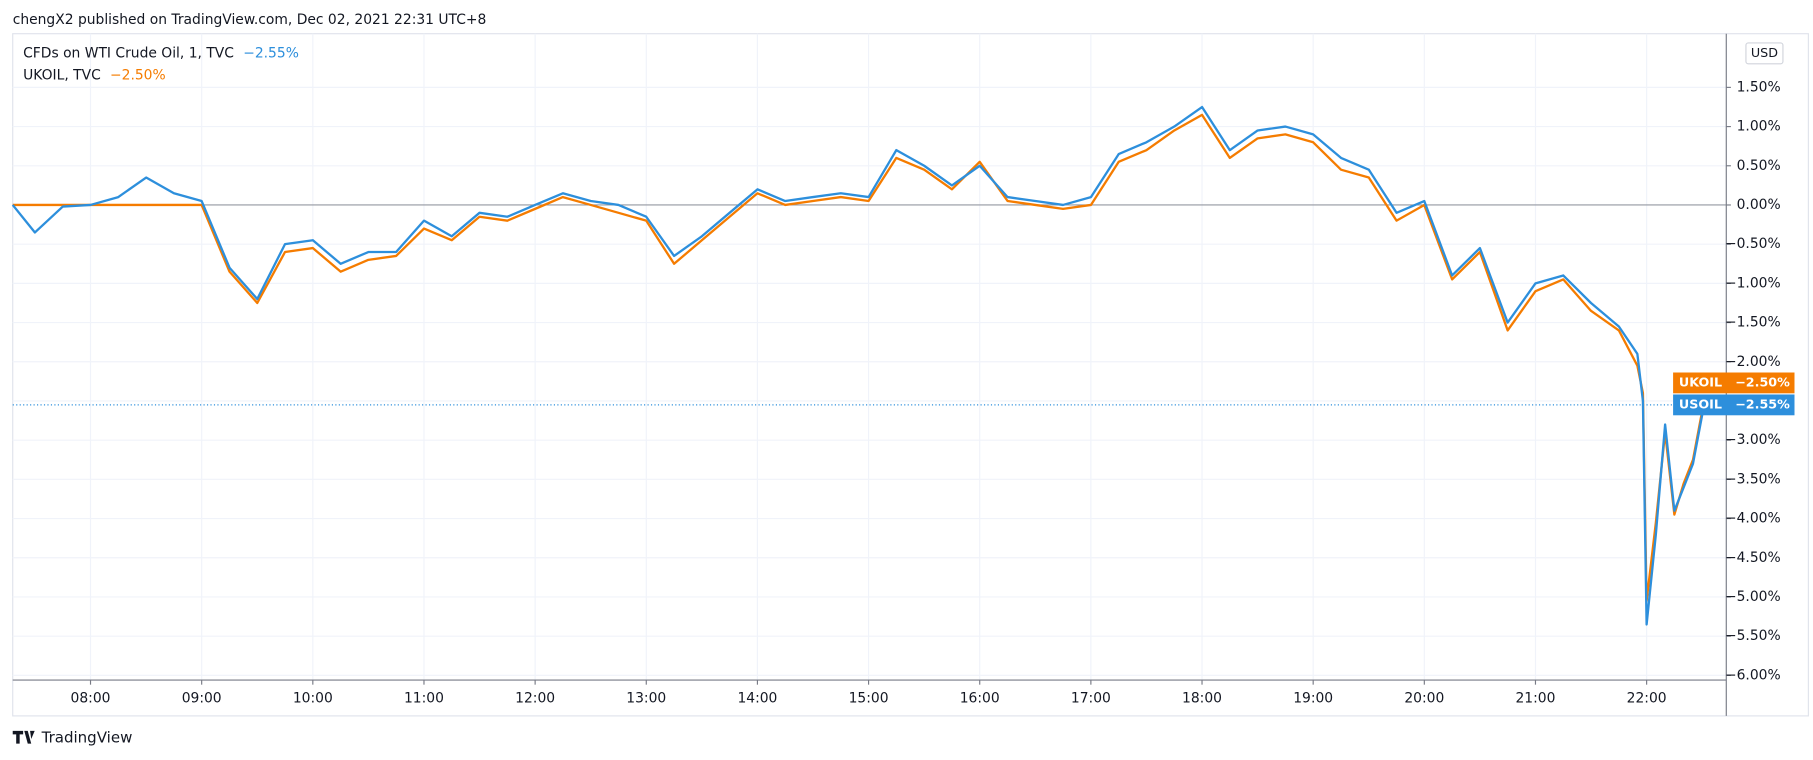  Describe the element at coordinates (138, 75) in the screenshot. I see `legend-change: −2.50%` at that location.